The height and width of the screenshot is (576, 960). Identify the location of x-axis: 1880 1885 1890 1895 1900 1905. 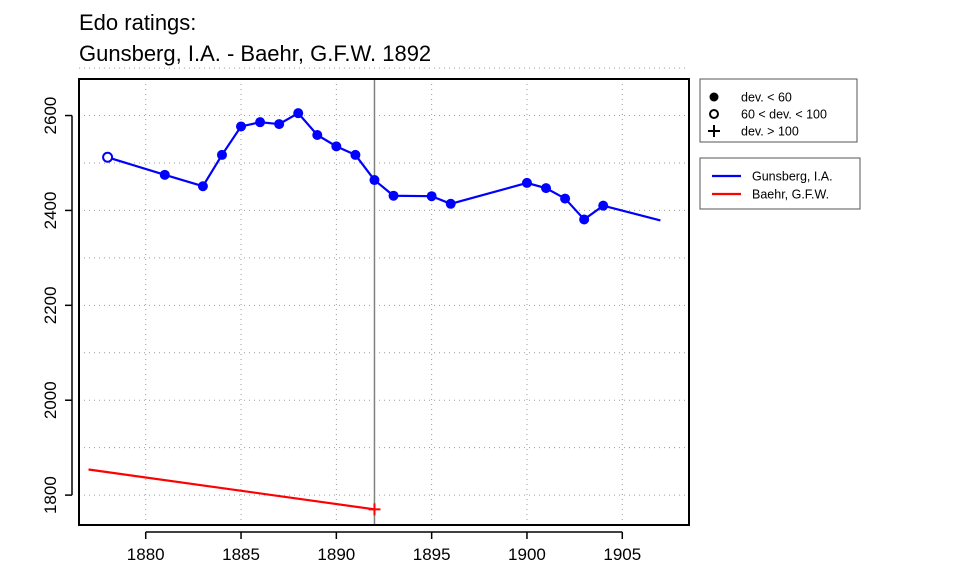
(384, 547).